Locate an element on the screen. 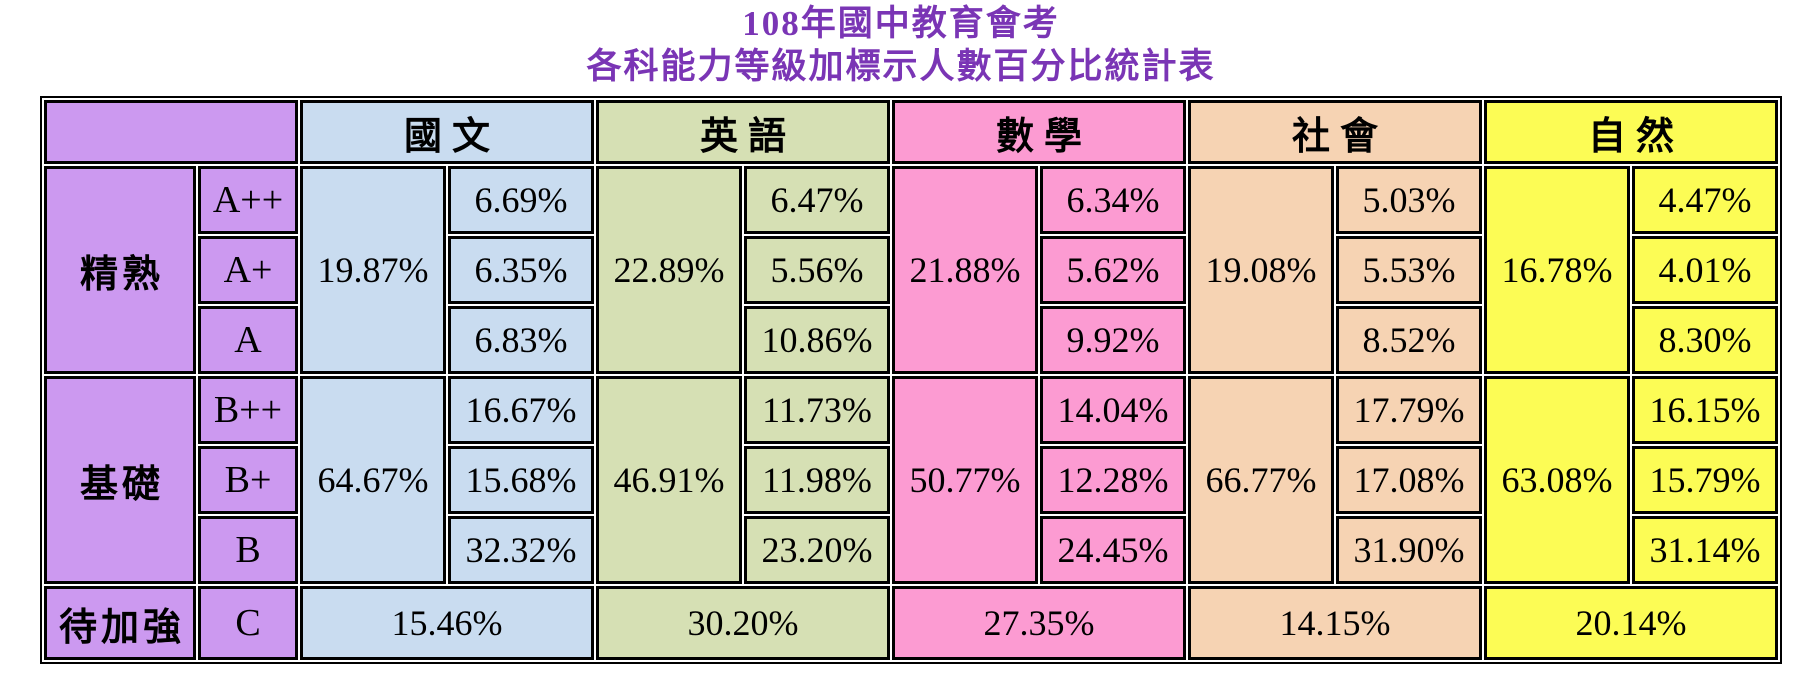 This screenshot has width=1802, height=698. math-proficient-total: 21.88% is located at coordinates (965, 270).